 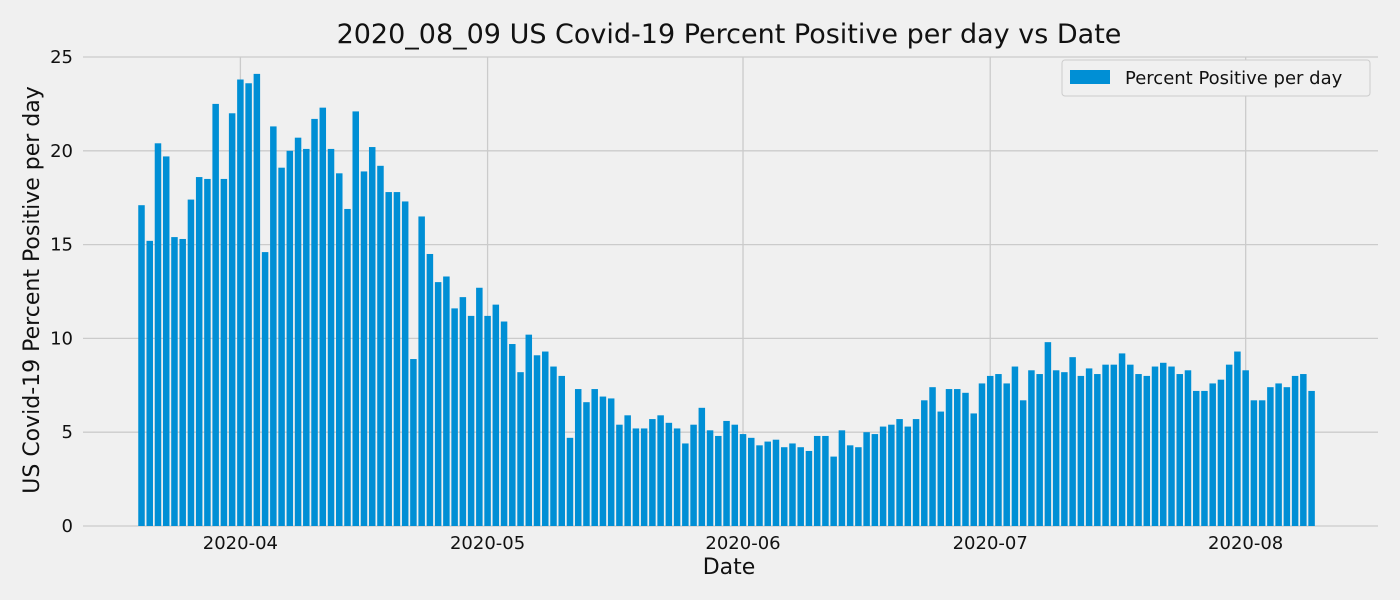 I want to click on x-tick-label: 2020-08, so click(x=1245, y=543).